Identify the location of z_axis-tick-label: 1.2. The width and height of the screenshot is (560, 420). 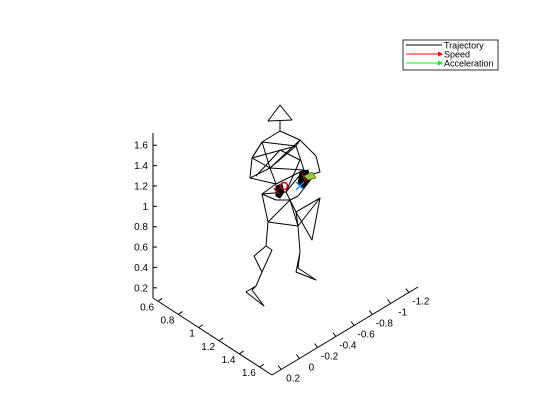
(141, 186).